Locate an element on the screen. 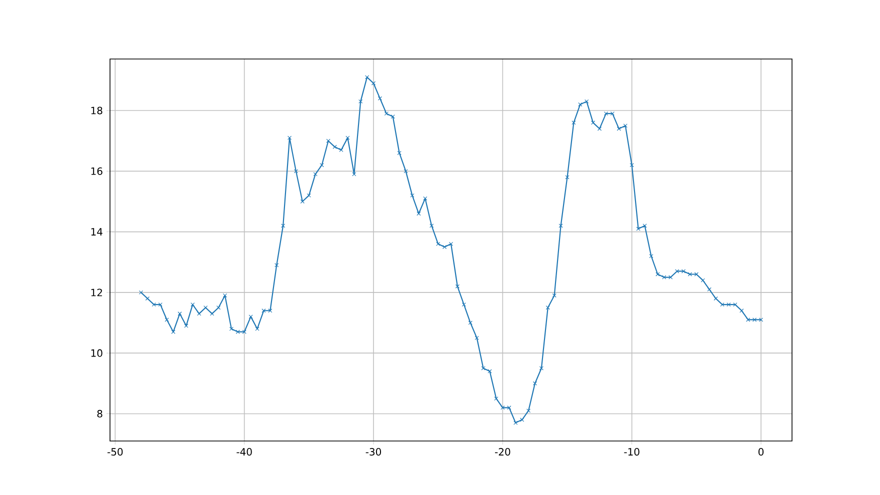 This screenshot has height=495, width=880. x-tick-label: -10 is located at coordinates (632, 452).